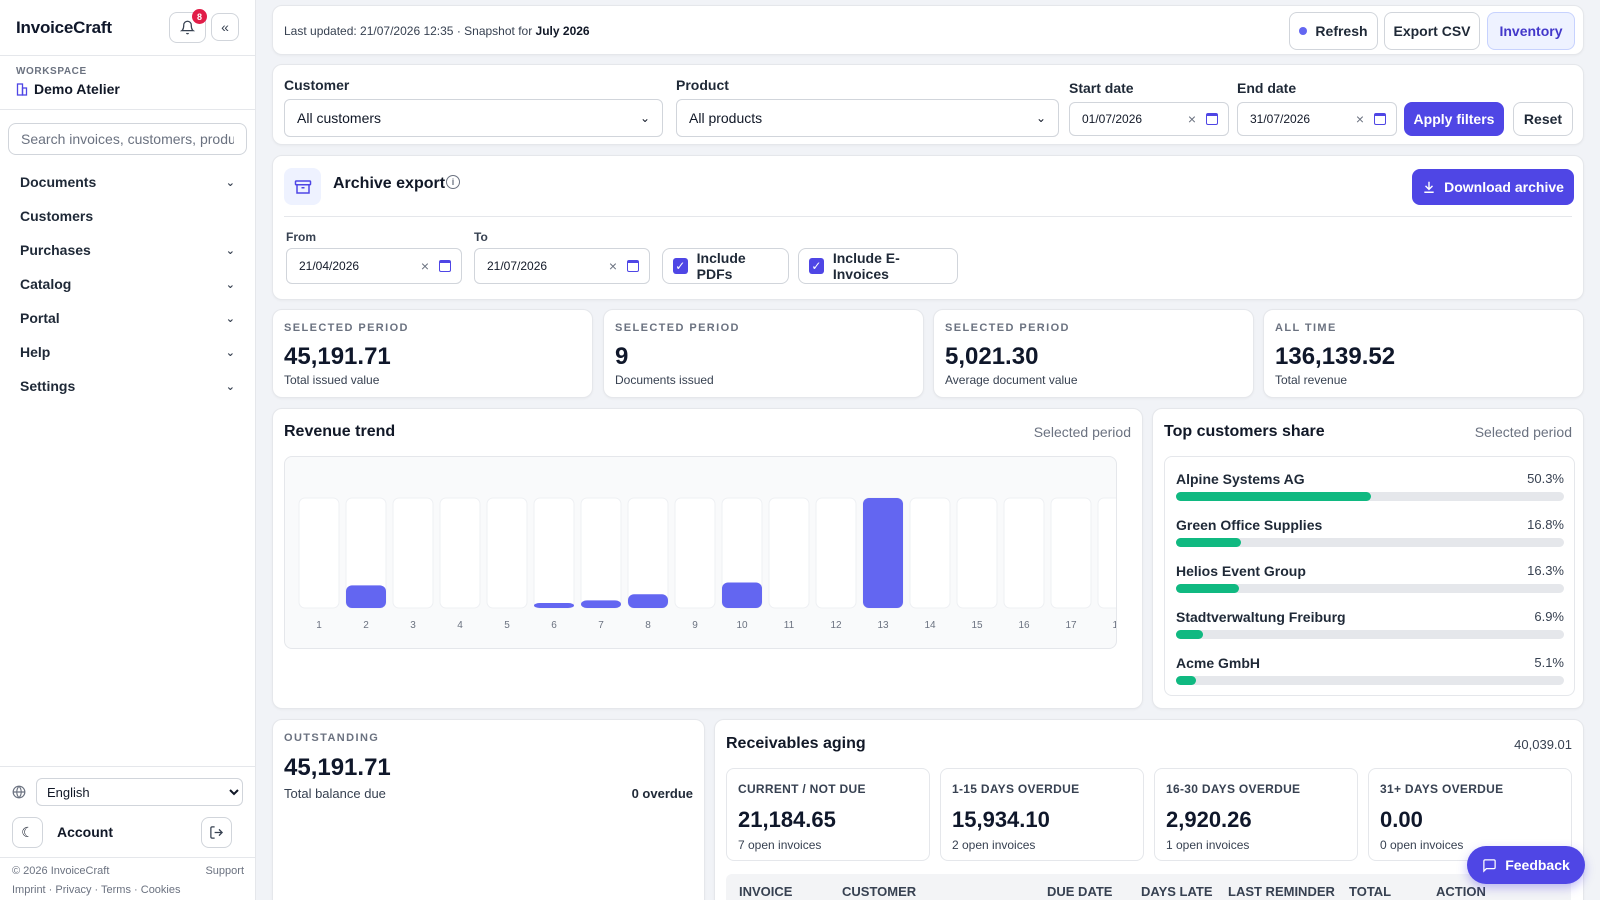 The height and width of the screenshot is (900, 1600). What do you see at coordinates (977, 625) in the screenshot?
I see `x-tick-label: 15` at bounding box center [977, 625].